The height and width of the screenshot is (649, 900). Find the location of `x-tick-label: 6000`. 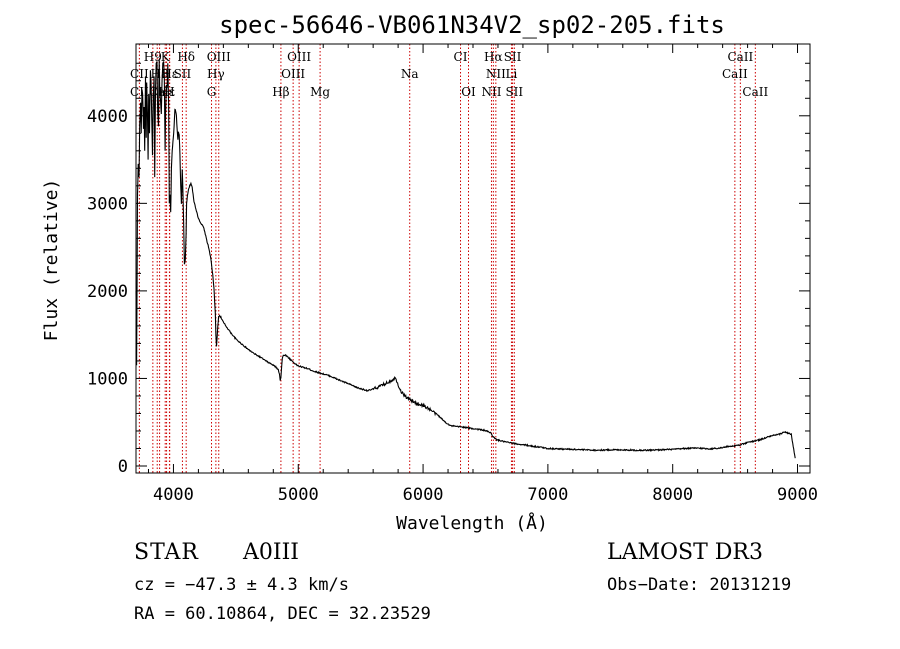

x-tick-label: 6000 is located at coordinates (423, 495).